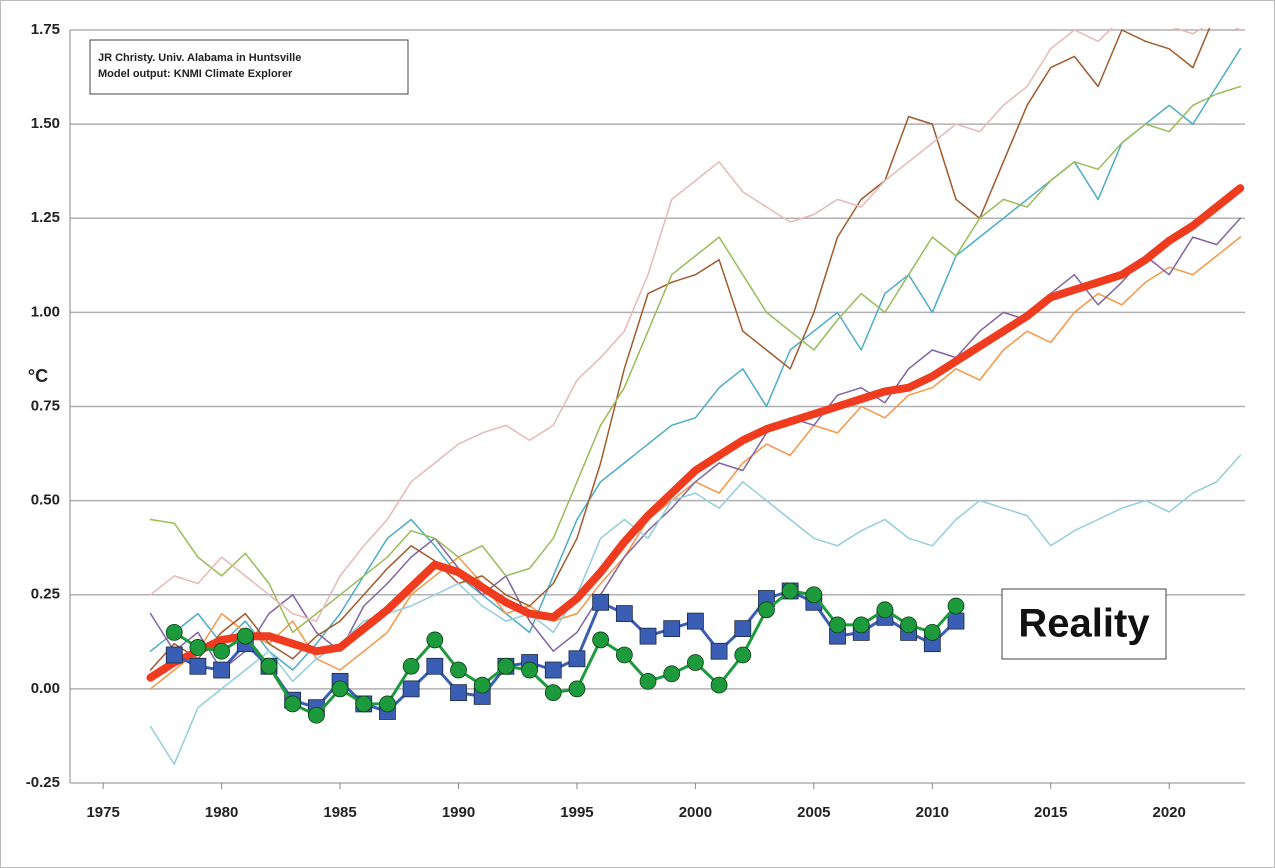 The height and width of the screenshot is (868, 1275). Describe the element at coordinates (45, 311) in the screenshot. I see `y-tick-label: 1.00` at that location.